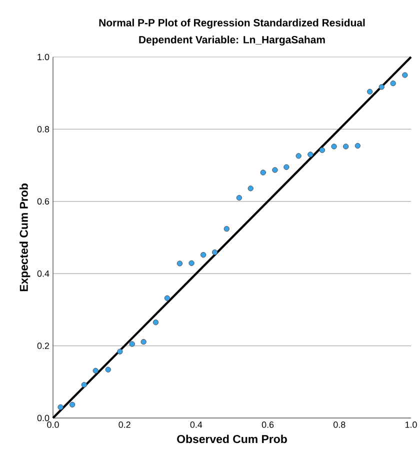 The image size is (420, 466). Describe the element at coordinates (53, 425) in the screenshot. I see `x-tick-label: 0.0` at that location.